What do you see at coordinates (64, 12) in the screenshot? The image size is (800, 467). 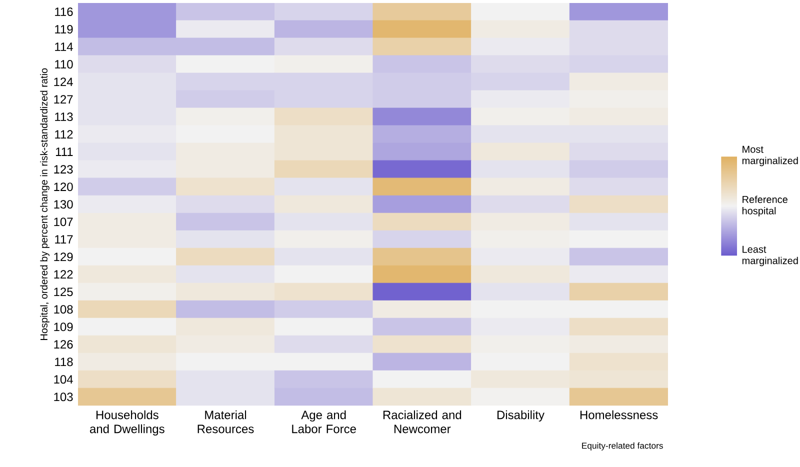 I see `y-tick-label: 116` at bounding box center [64, 12].